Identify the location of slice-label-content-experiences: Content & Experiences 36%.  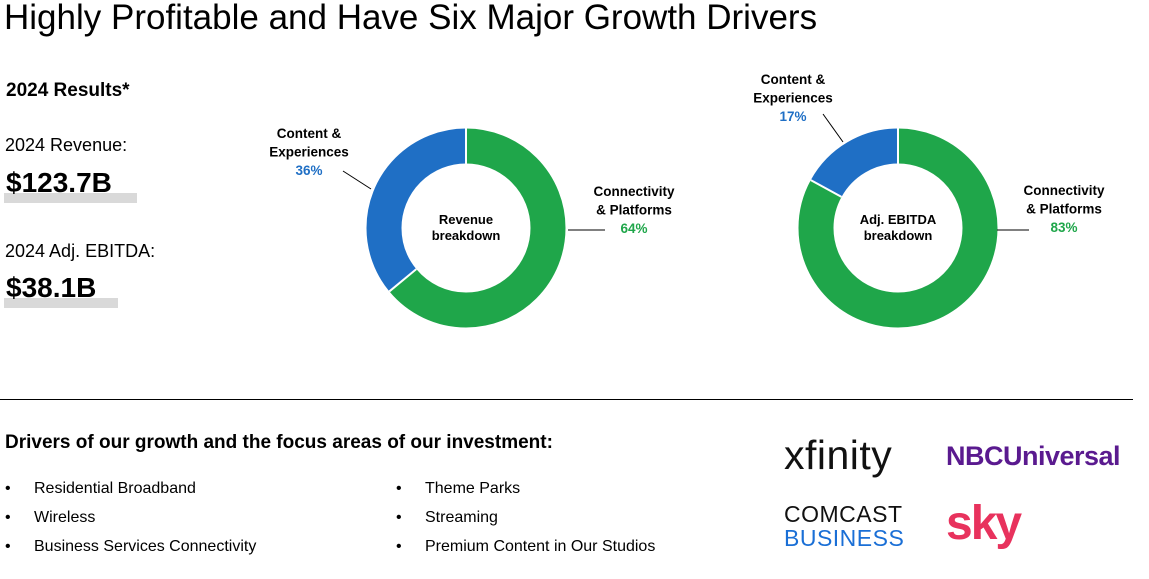
(309, 152).